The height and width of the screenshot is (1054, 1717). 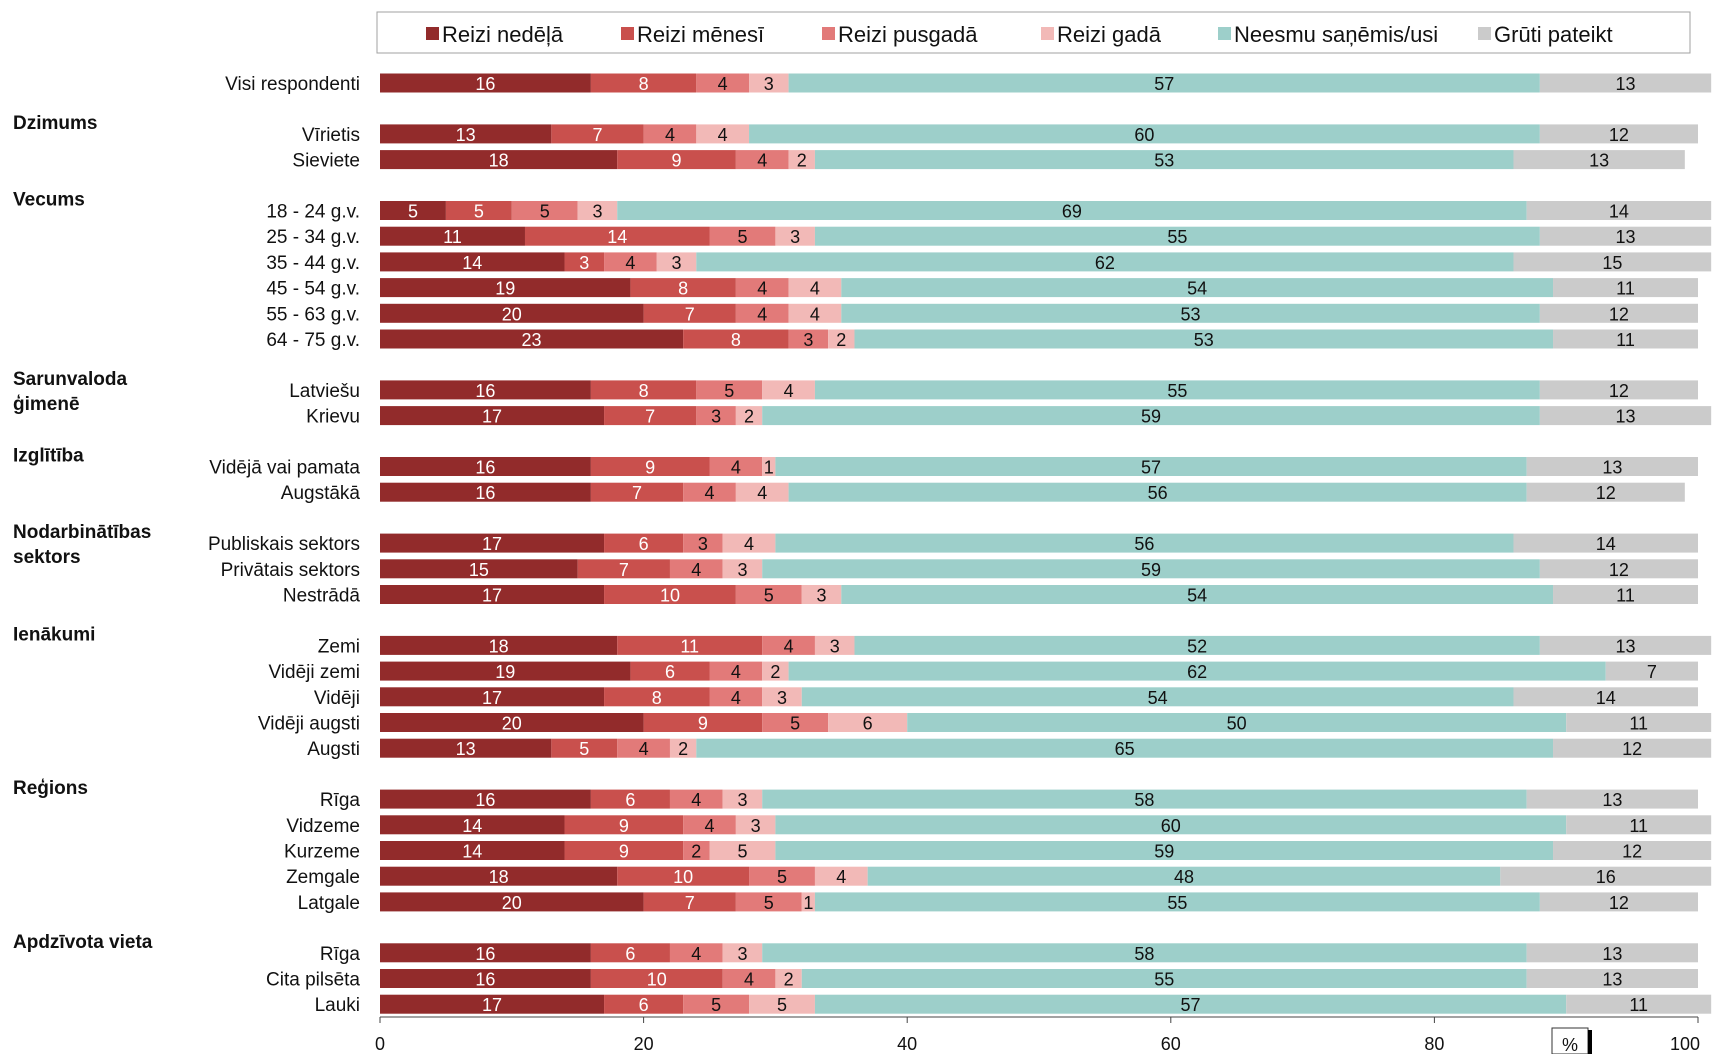 What do you see at coordinates (1197, 672) in the screenshot?
I see `data-label: 62` at bounding box center [1197, 672].